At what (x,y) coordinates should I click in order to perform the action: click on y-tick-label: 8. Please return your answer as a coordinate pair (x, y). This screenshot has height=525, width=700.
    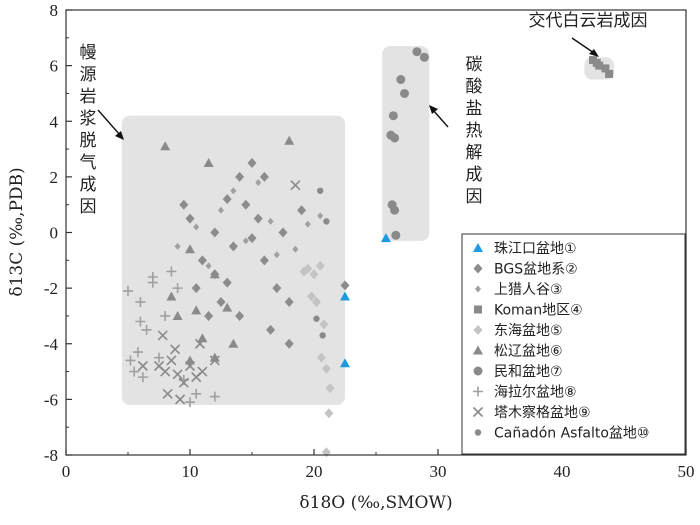
    Looking at the image, I should click on (54, 10).